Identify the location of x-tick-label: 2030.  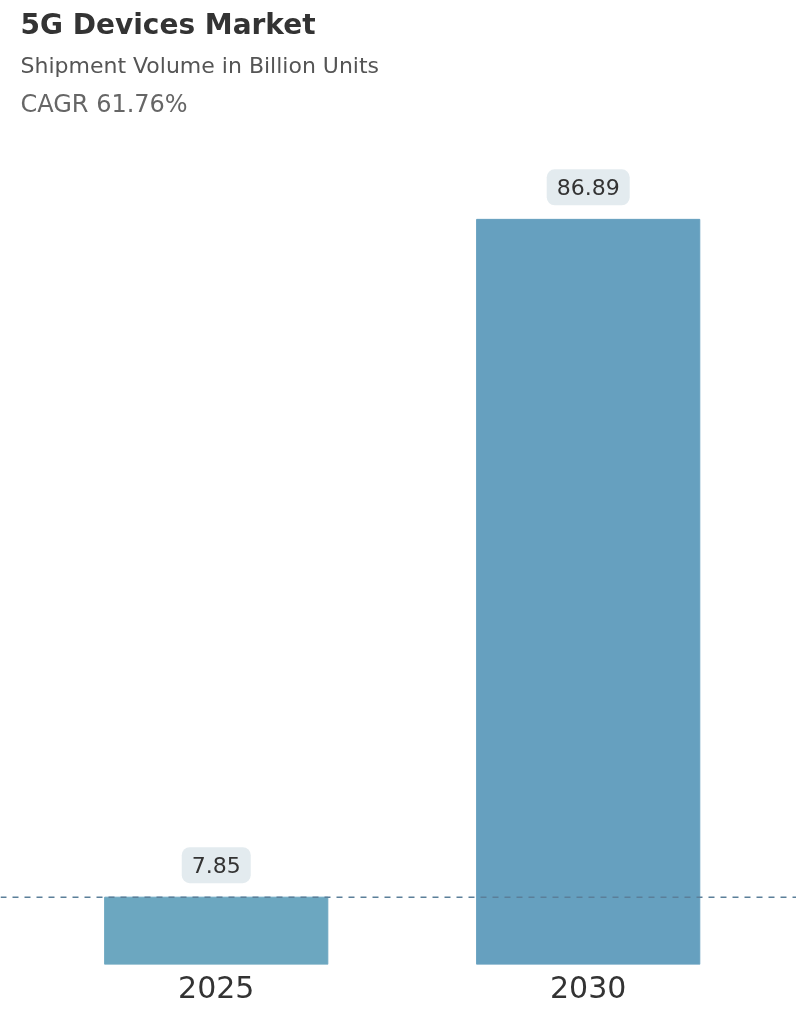
(588, 987).